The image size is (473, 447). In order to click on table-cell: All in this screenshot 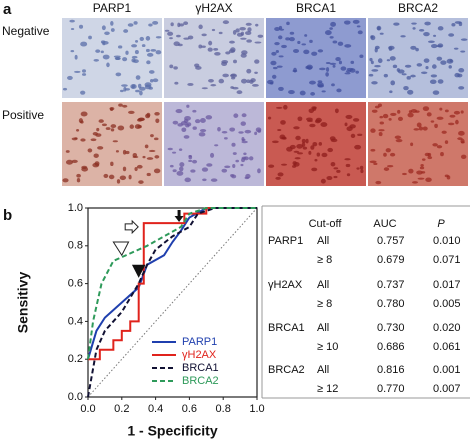, I will do `click(323, 285)`.